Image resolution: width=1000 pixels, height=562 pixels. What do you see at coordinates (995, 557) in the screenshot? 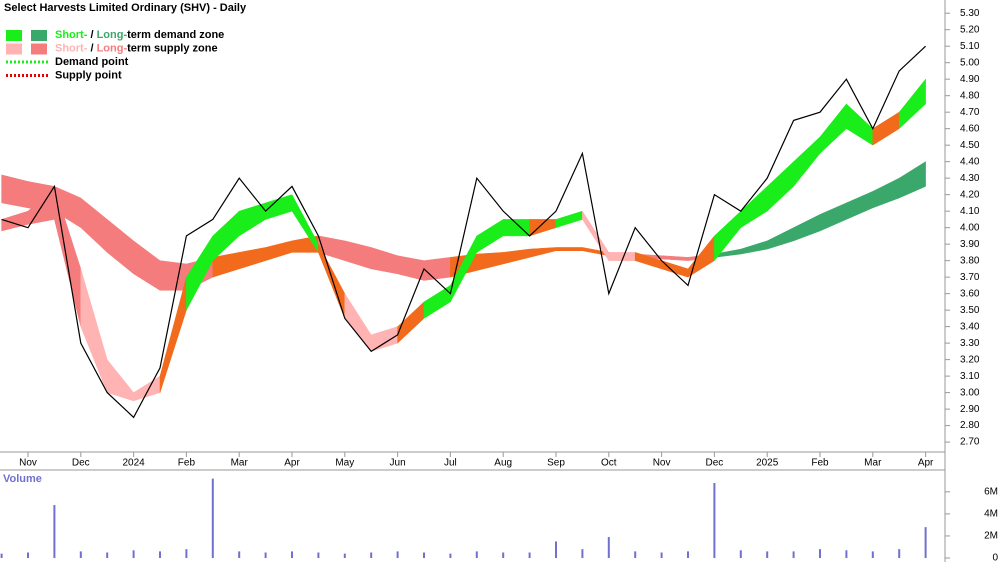
I see `volume-tick-label: 0` at bounding box center [995, 557].